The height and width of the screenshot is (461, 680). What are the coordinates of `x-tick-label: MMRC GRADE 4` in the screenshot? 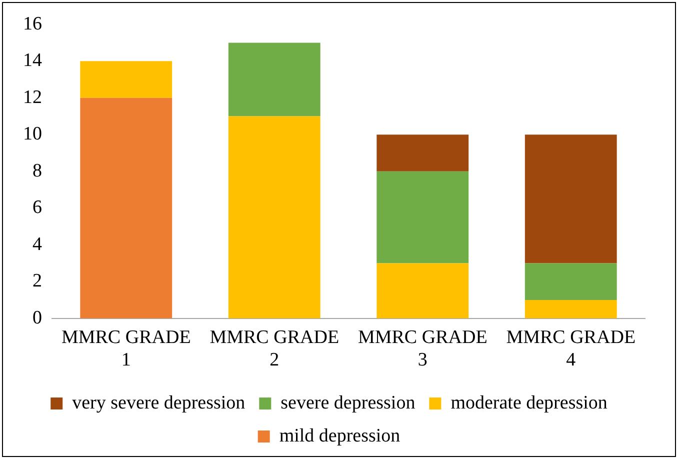 It's located at (571, 348).